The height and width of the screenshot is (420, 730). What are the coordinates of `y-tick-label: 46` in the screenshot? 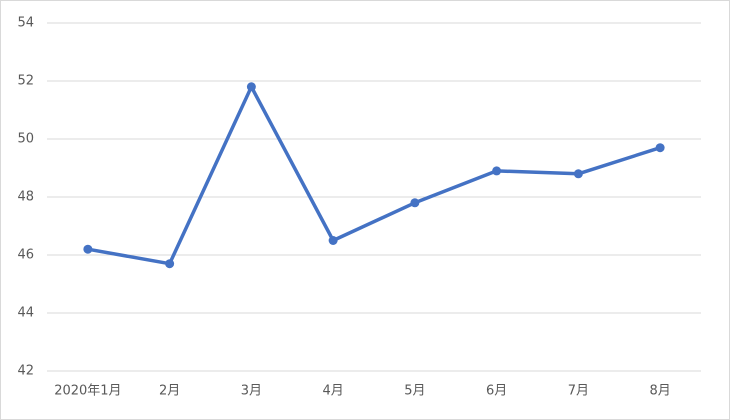 It's located at (25, 255).